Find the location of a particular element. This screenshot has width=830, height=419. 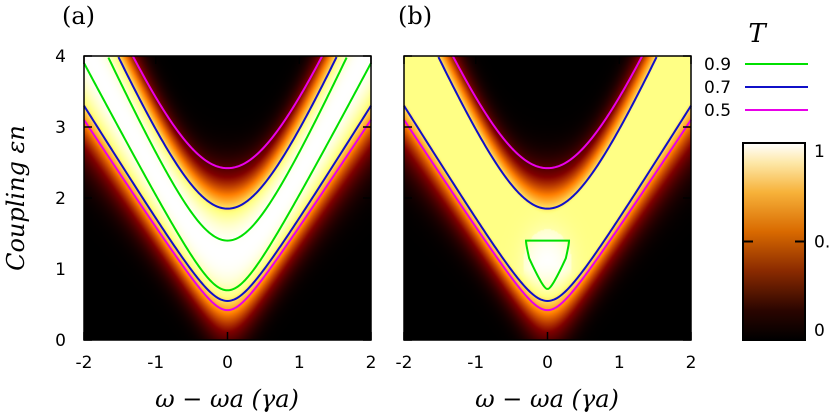

y-tick-label-3: 3 is located at coordinates (60, 128).